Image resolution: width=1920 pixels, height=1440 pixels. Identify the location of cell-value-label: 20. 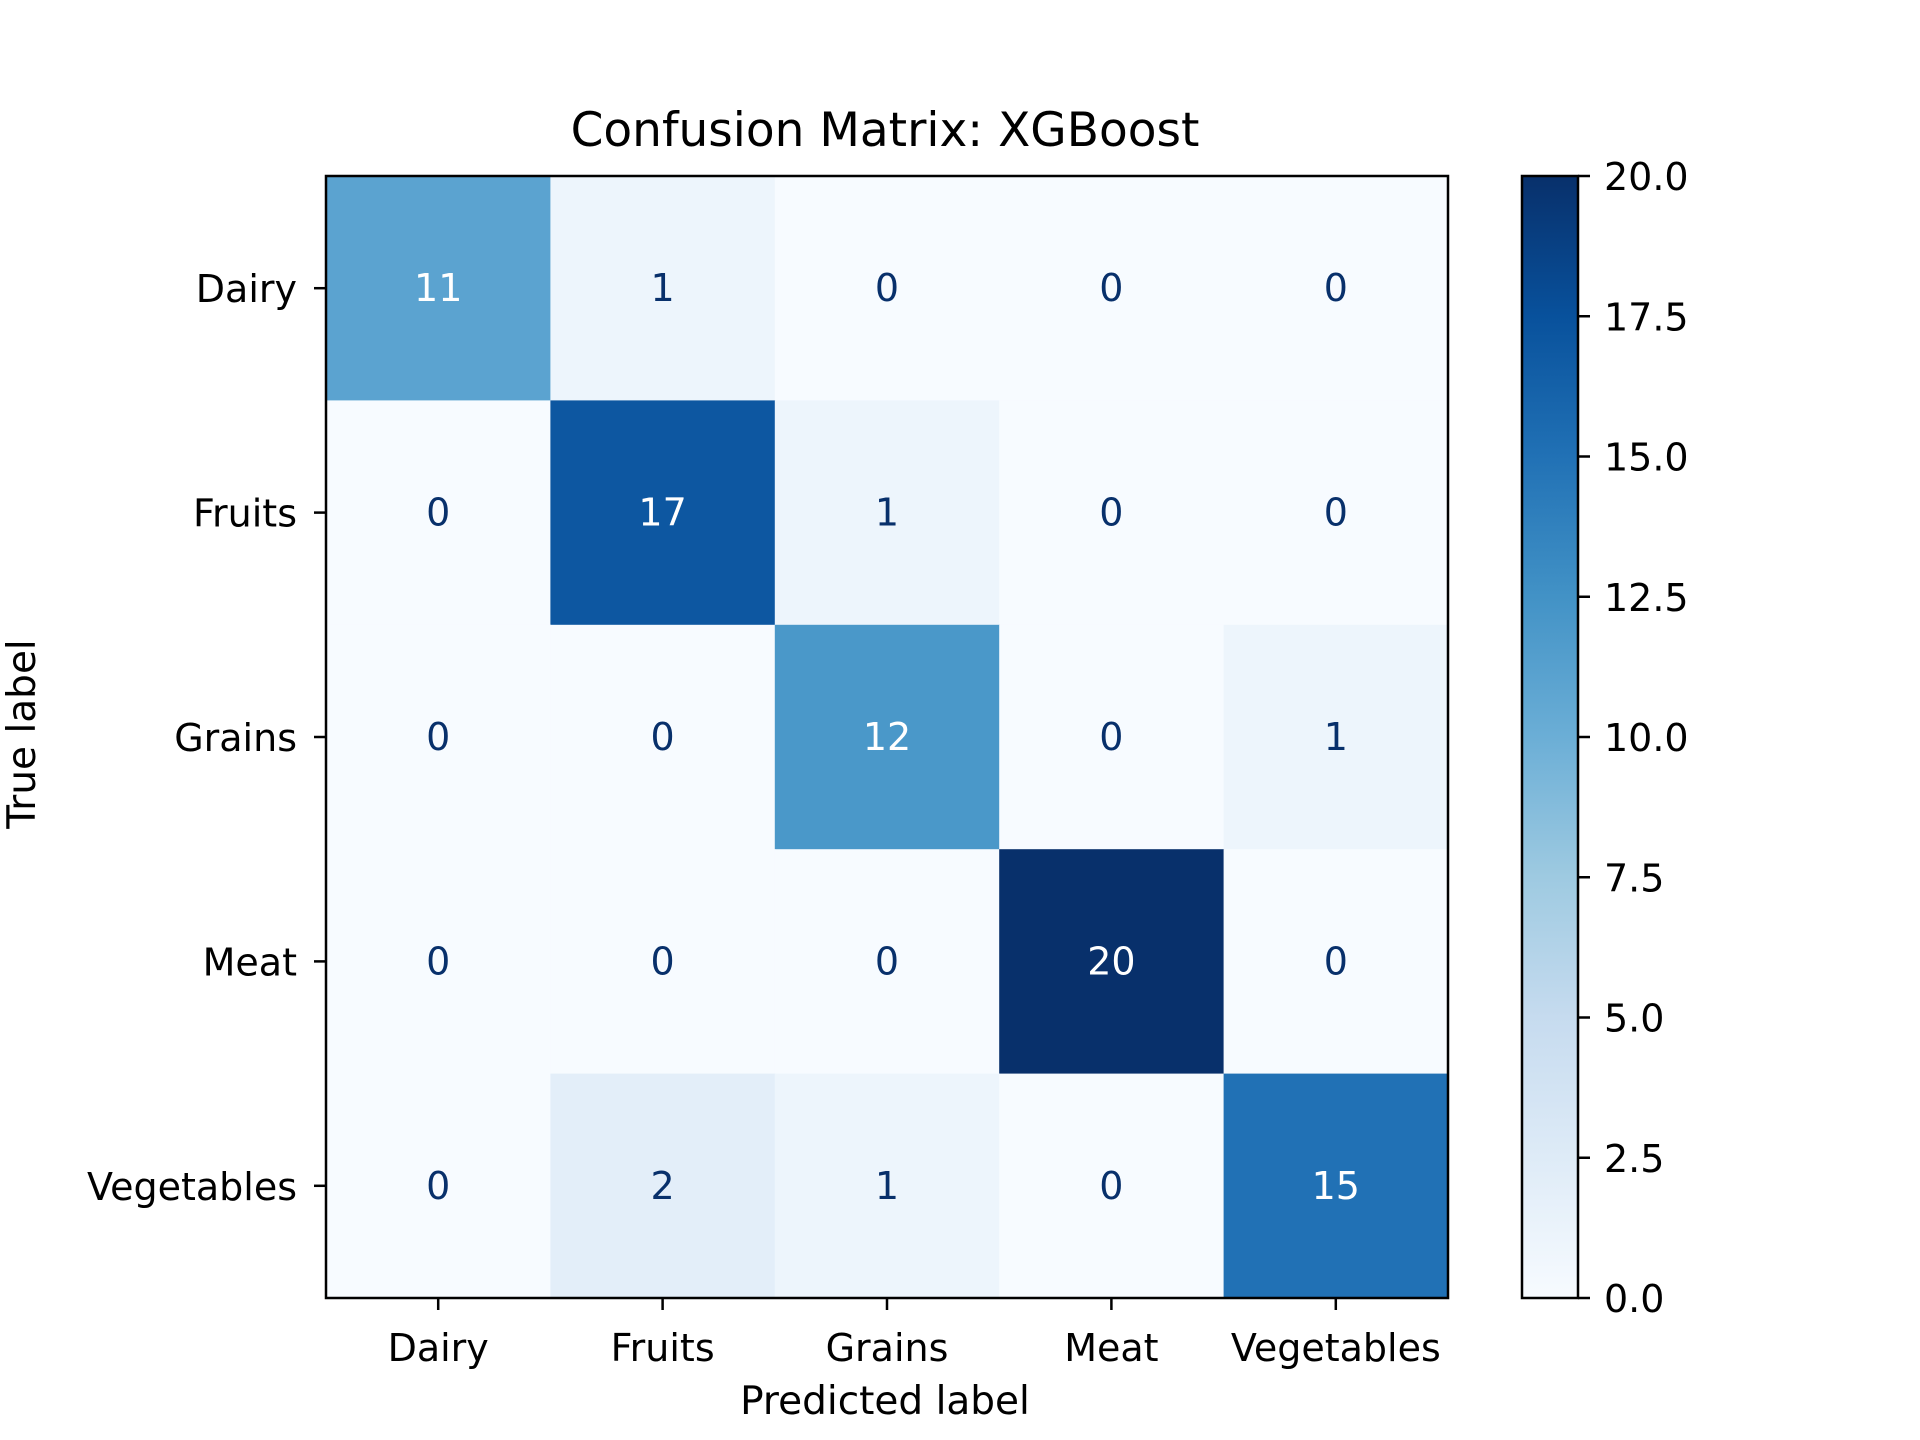
(1111, 961).